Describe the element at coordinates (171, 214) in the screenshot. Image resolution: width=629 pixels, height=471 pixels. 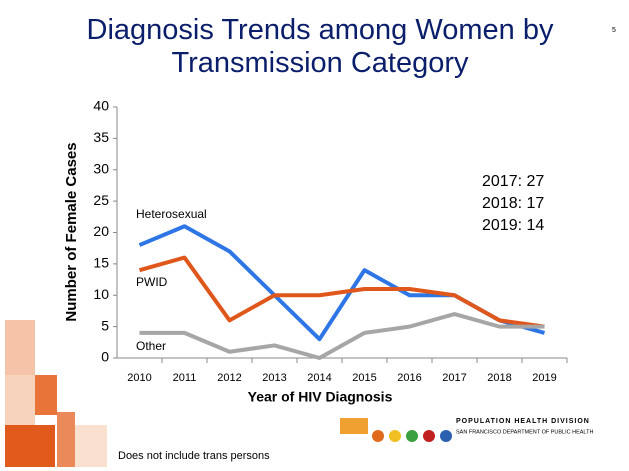
I see `series-label: Heterosexual` at that location.